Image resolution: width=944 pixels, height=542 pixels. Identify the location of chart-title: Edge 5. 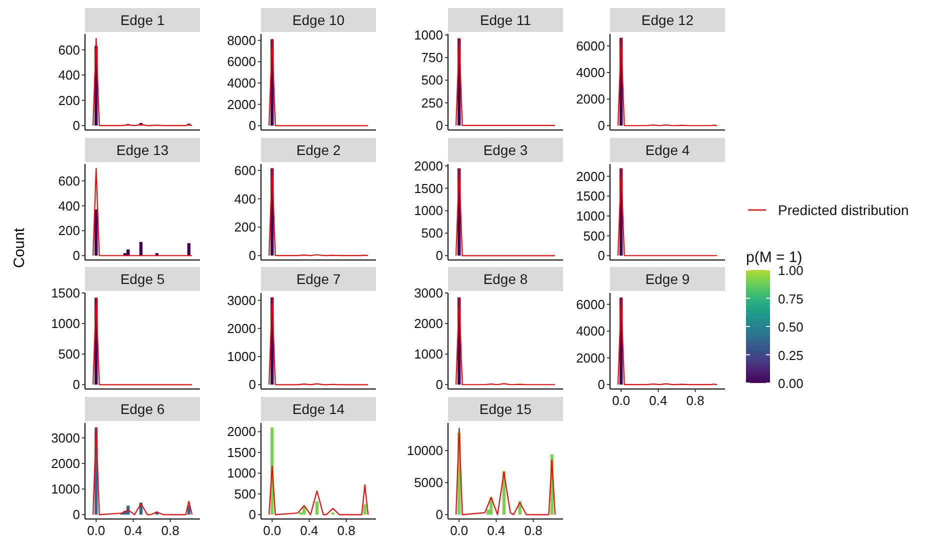
(142, 279).